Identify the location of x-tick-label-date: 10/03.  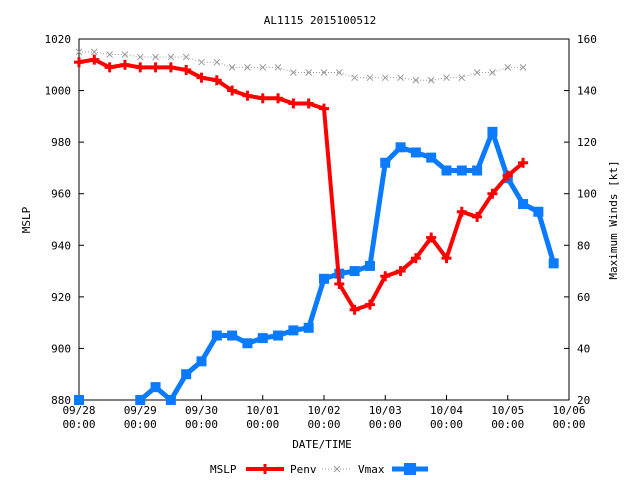
(385, 410).